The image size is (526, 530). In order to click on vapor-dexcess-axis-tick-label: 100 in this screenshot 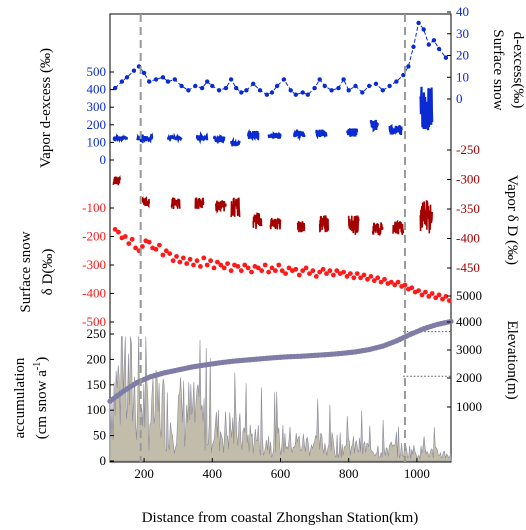, I will do `click(97, 141)`.